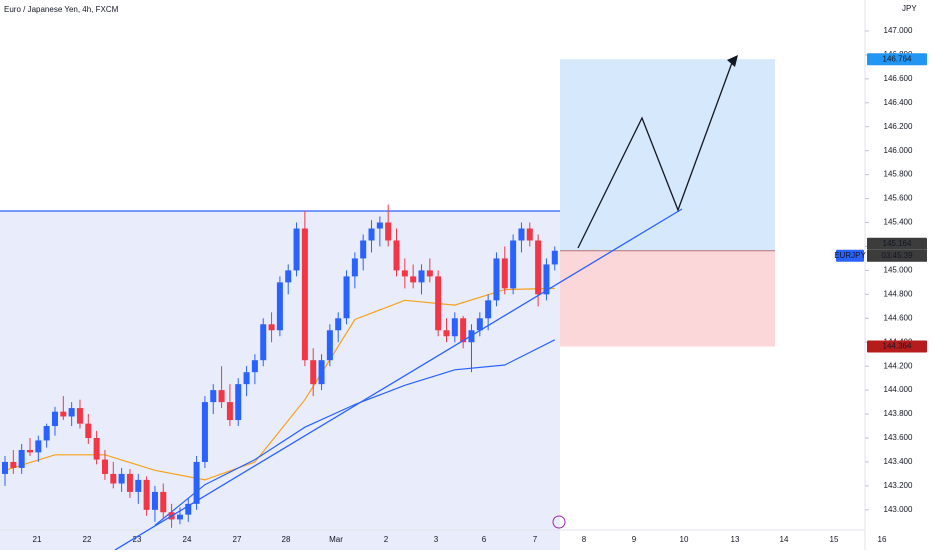 The width and height of the screenshot is (932, 555). Describe the element at coordinates (584, 539) in the screenshot. I see `x-tick-label: 8` at that location.